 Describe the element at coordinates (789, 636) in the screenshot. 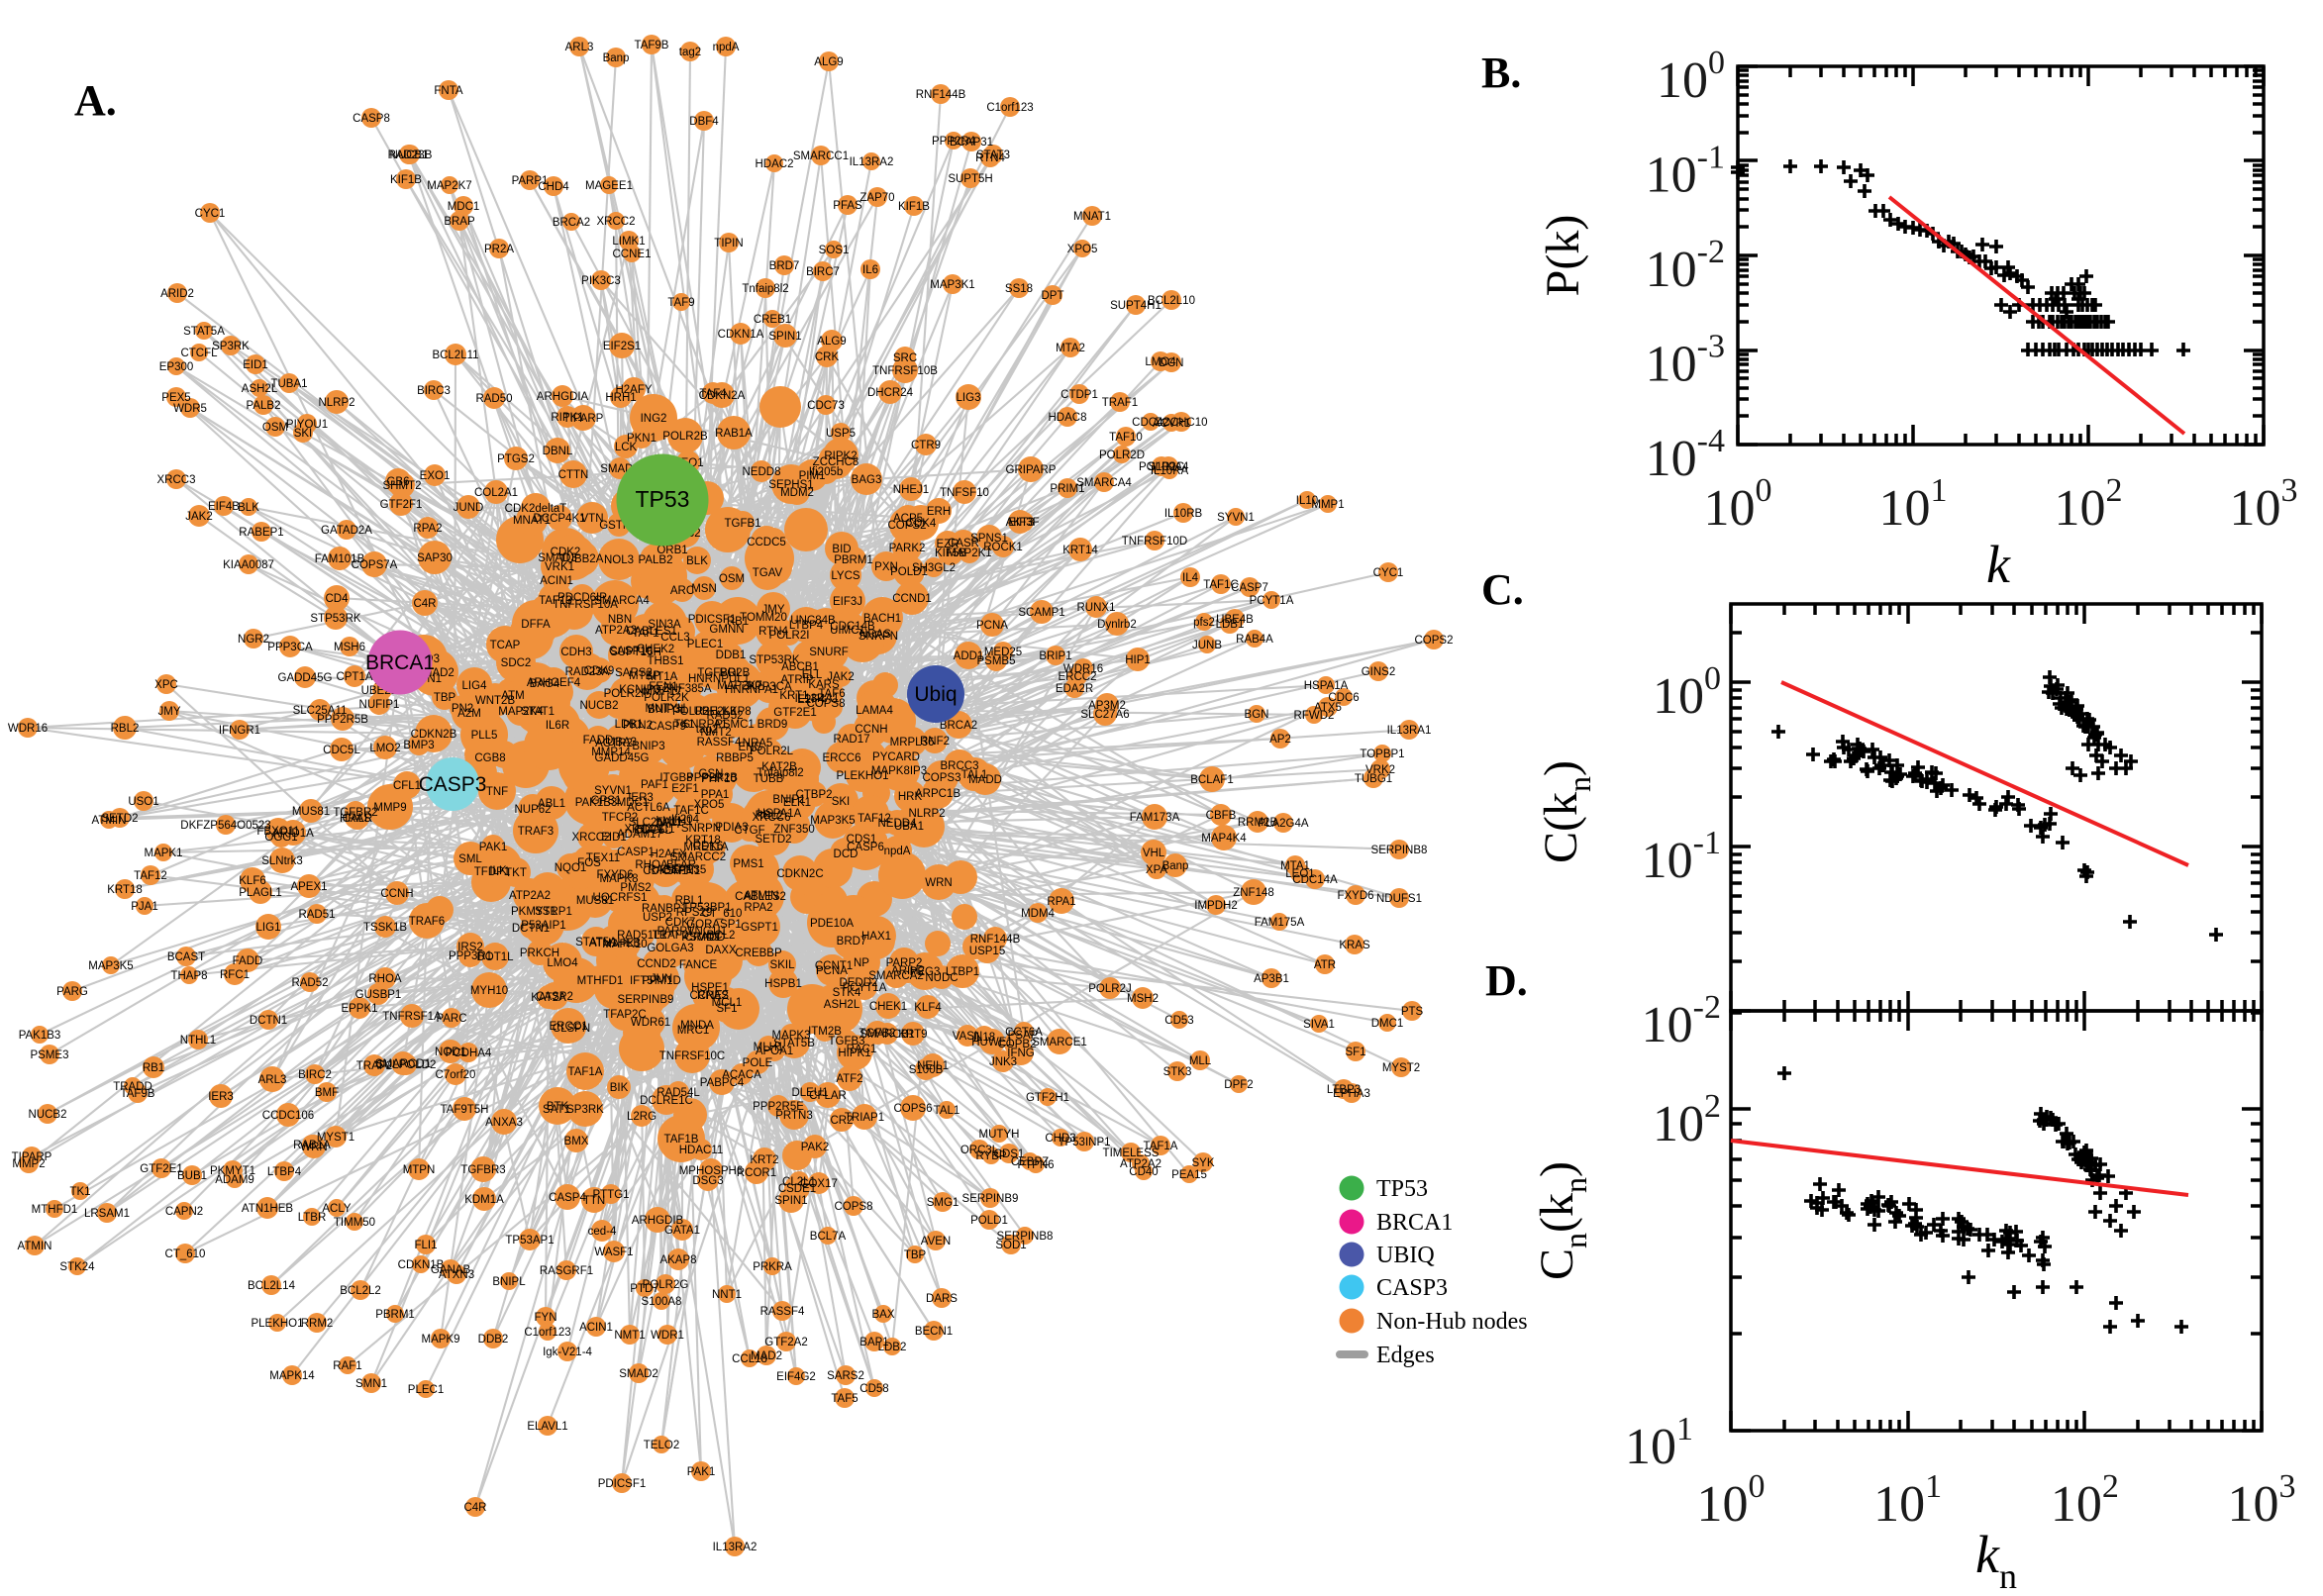

I see `svg-text: POLR2I` at that location.